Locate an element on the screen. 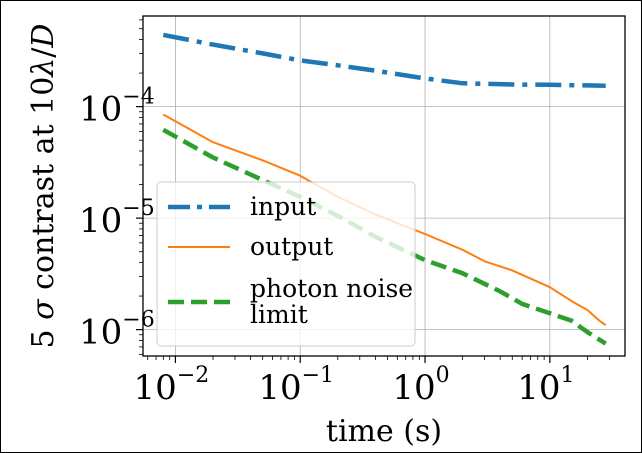  y-label-sigma: σ is located at coordinates (43, 309).